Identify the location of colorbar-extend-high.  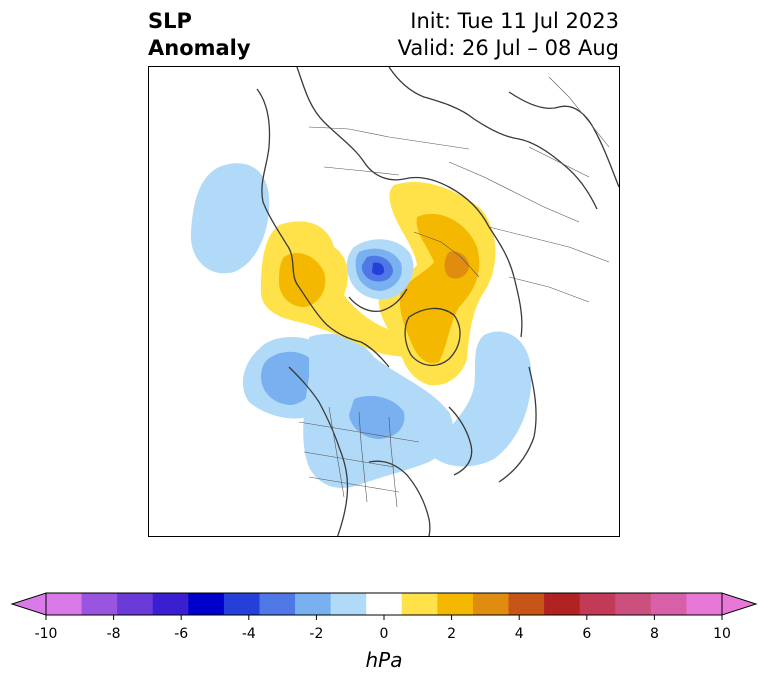
(739, 604).